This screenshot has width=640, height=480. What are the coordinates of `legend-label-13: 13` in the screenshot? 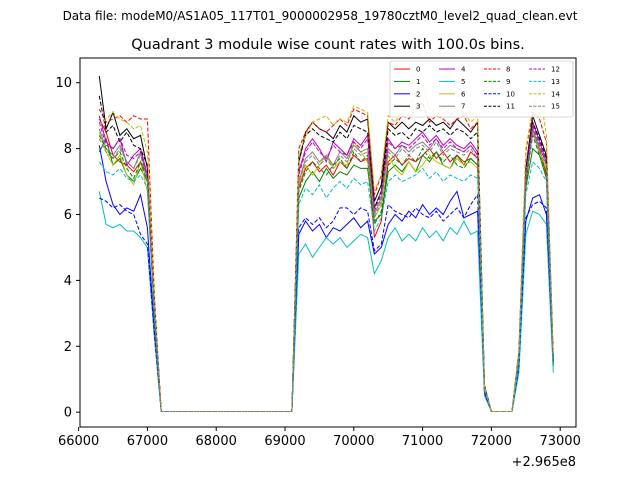 It's located at (555, 82).